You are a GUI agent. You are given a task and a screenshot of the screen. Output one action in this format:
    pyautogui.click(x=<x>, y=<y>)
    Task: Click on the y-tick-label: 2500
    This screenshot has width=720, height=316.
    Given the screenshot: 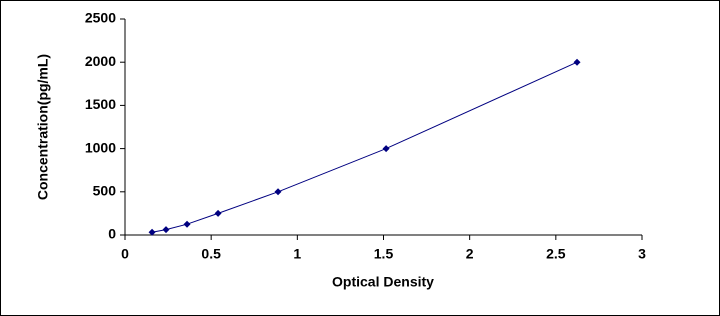 What is the action you would take?
    pyautogui.click(x=100, y=18)
    